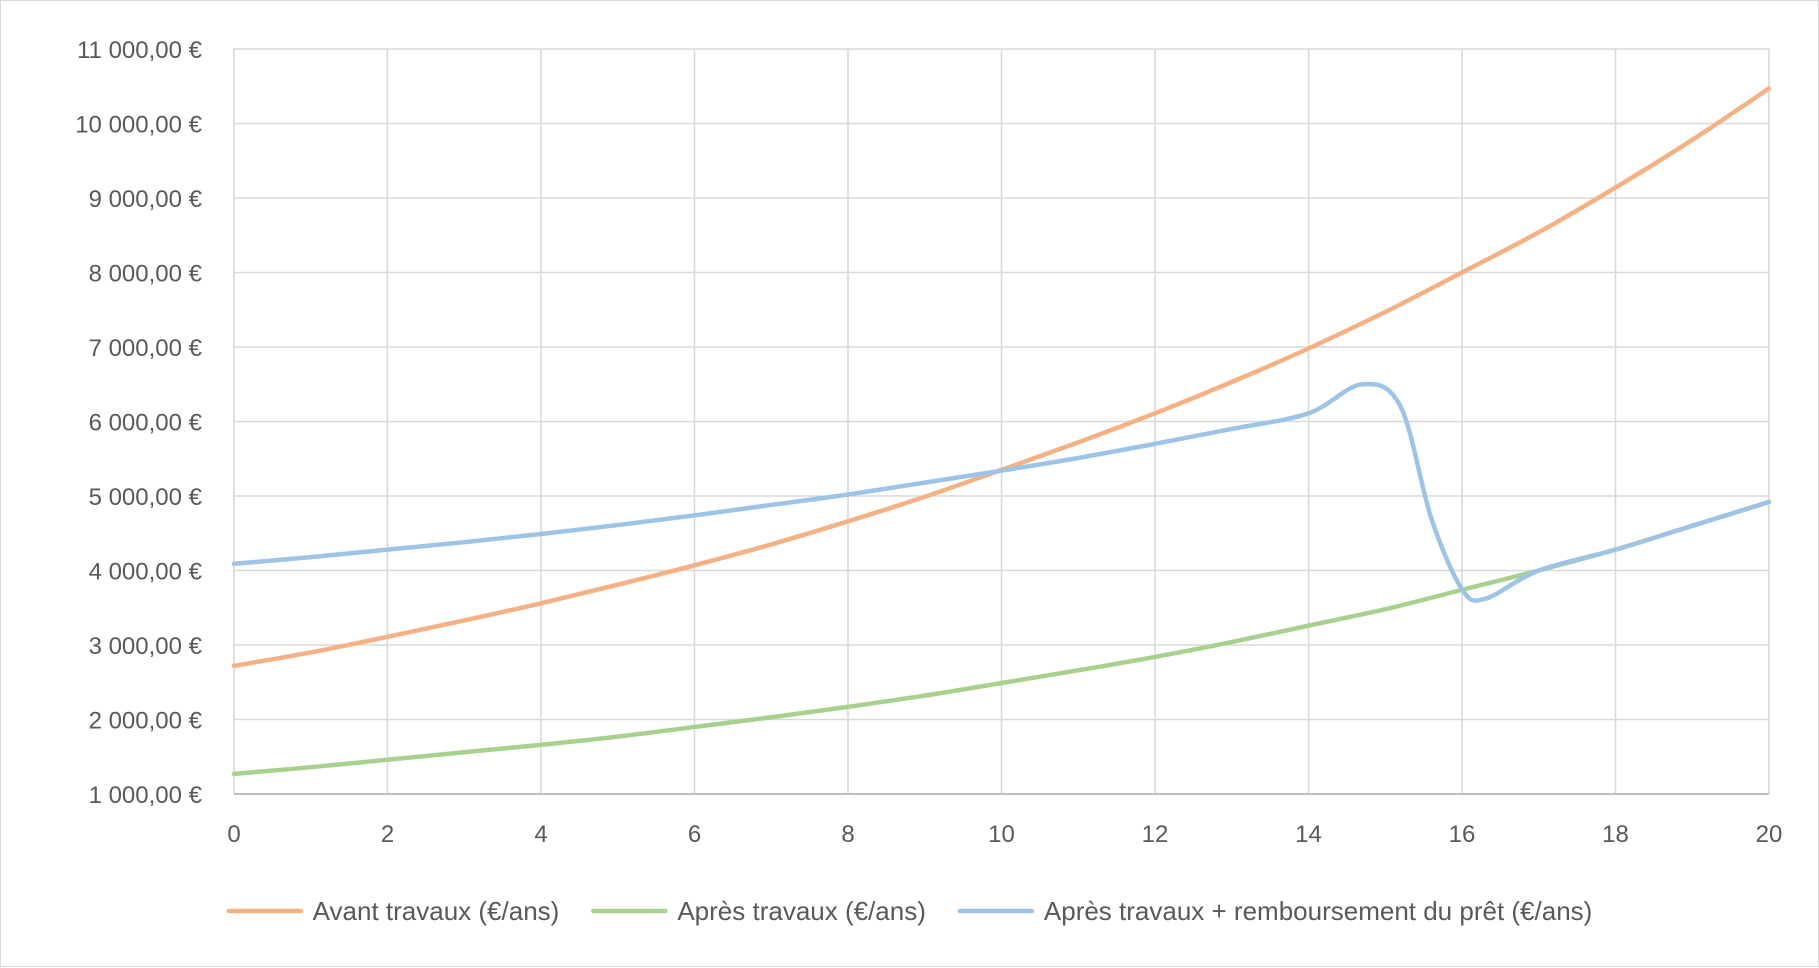  I want to click on x-tick-label: 2, so click(387, 834).